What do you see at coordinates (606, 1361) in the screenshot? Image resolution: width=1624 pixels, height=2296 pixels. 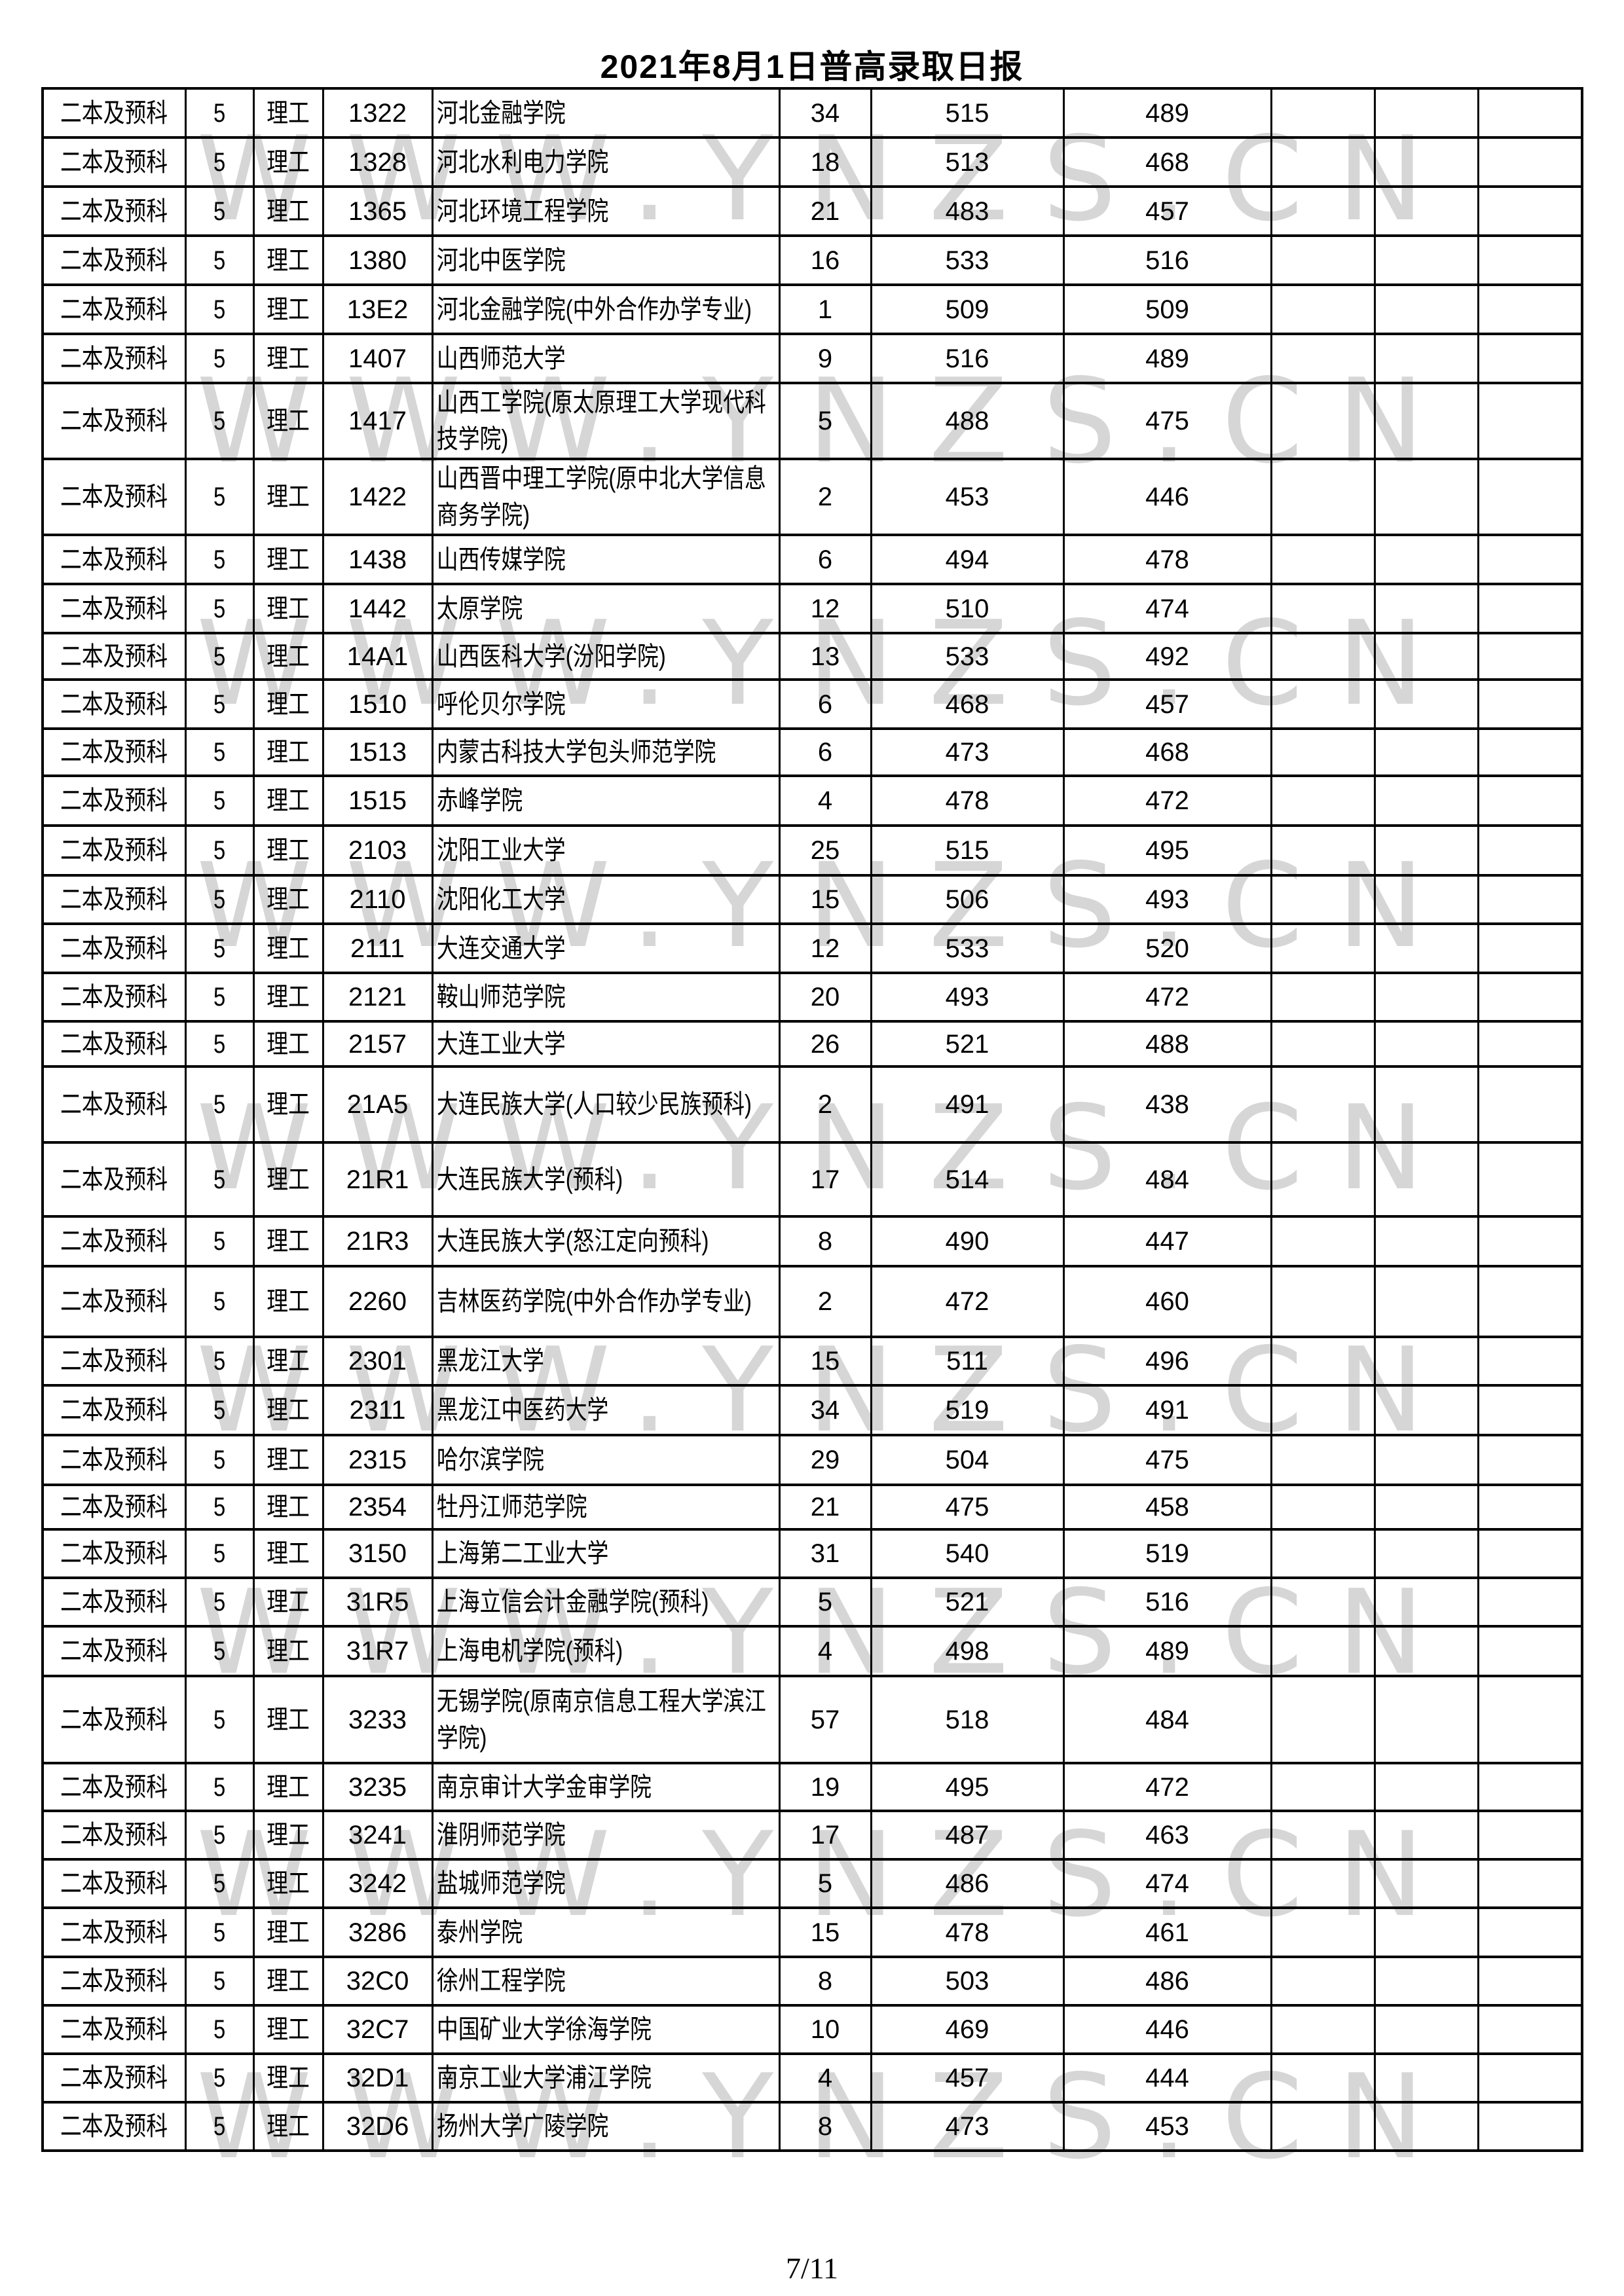 I see `cell-name: 黑龙江大学` at bounding box center [606, 1361].